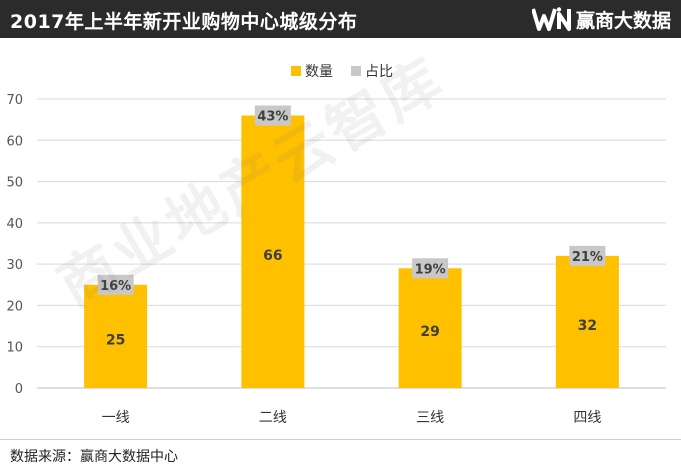 The height and width of the screenshot is (471, 681). What do you see at coordinates (272, 256) in the screenshot?
I see `bar-value-label: 66` at bounding box center [272, 256].